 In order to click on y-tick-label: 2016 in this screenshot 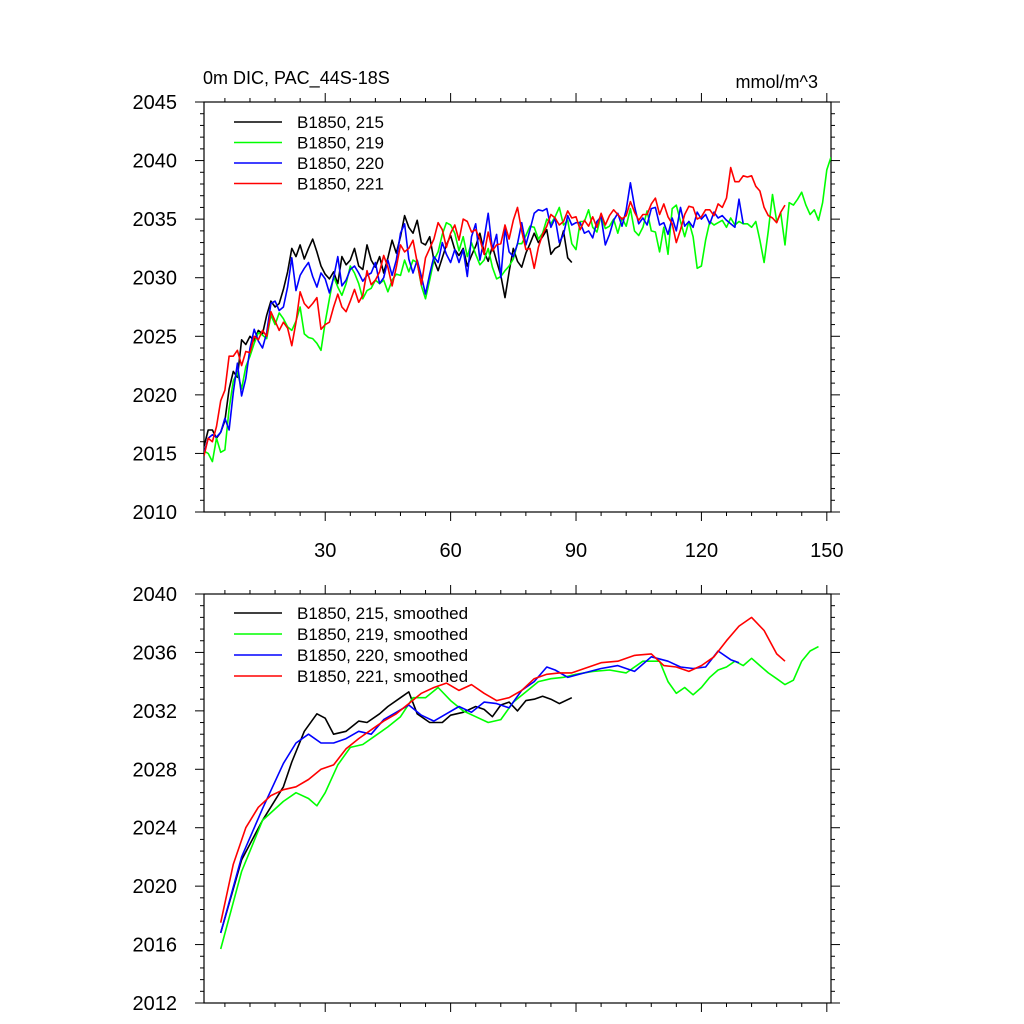, I will do `click(155, 946)`.